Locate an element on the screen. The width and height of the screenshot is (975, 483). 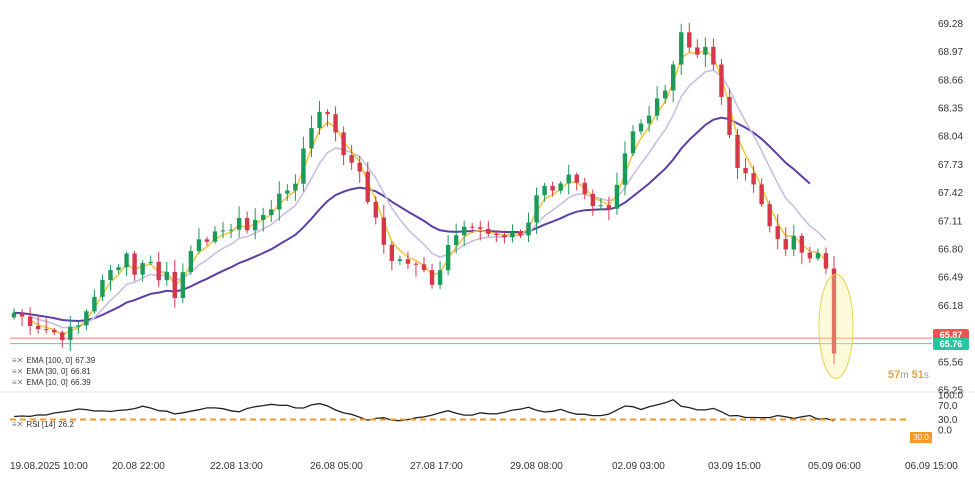
price-tag-current: 65.76 is located at coordinates (951, 344).